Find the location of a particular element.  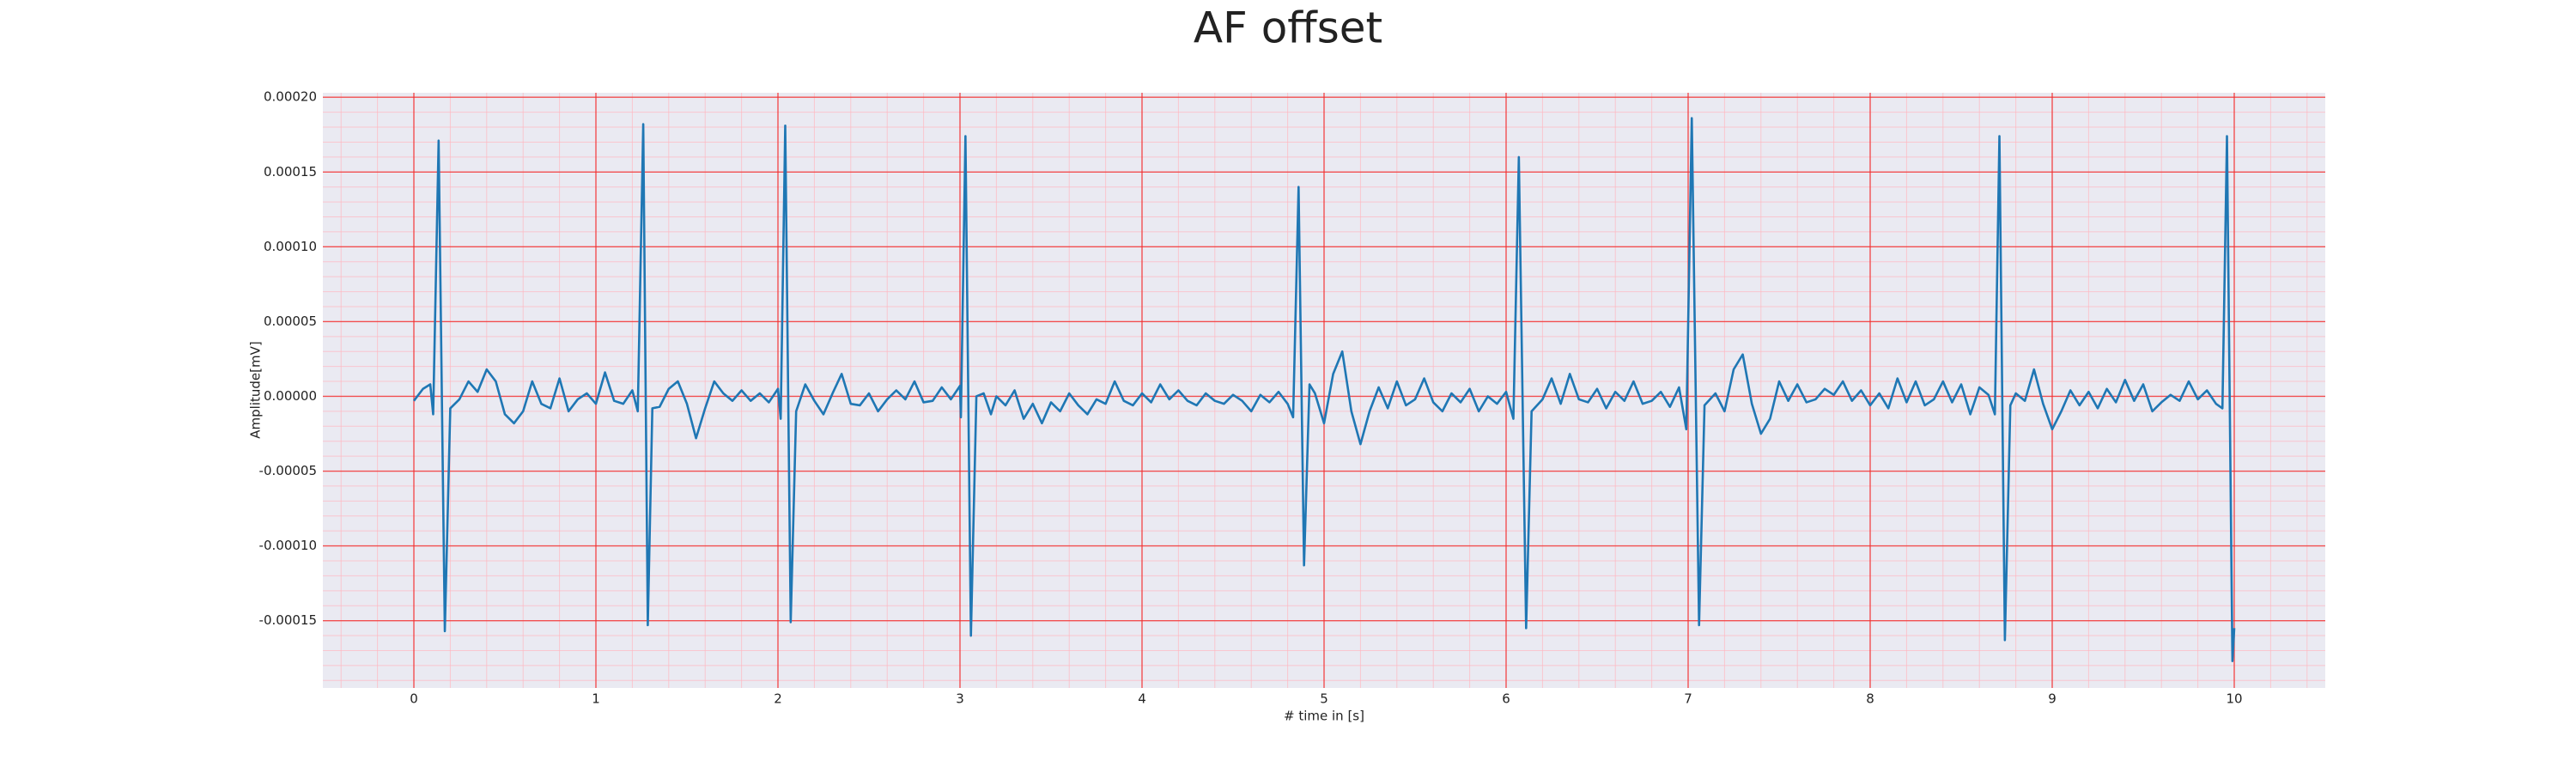

x-tick-label: 9 is located at coordinates (2053, 699).